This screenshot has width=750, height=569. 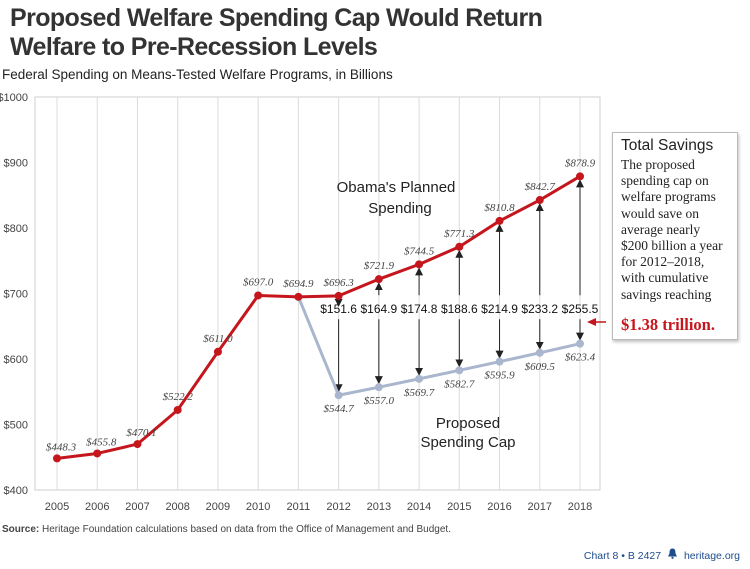 What do you see at coordinates (580, 309) in the screenshot?
I see `difference-label: $255.5` at bounding box center [580, 309].